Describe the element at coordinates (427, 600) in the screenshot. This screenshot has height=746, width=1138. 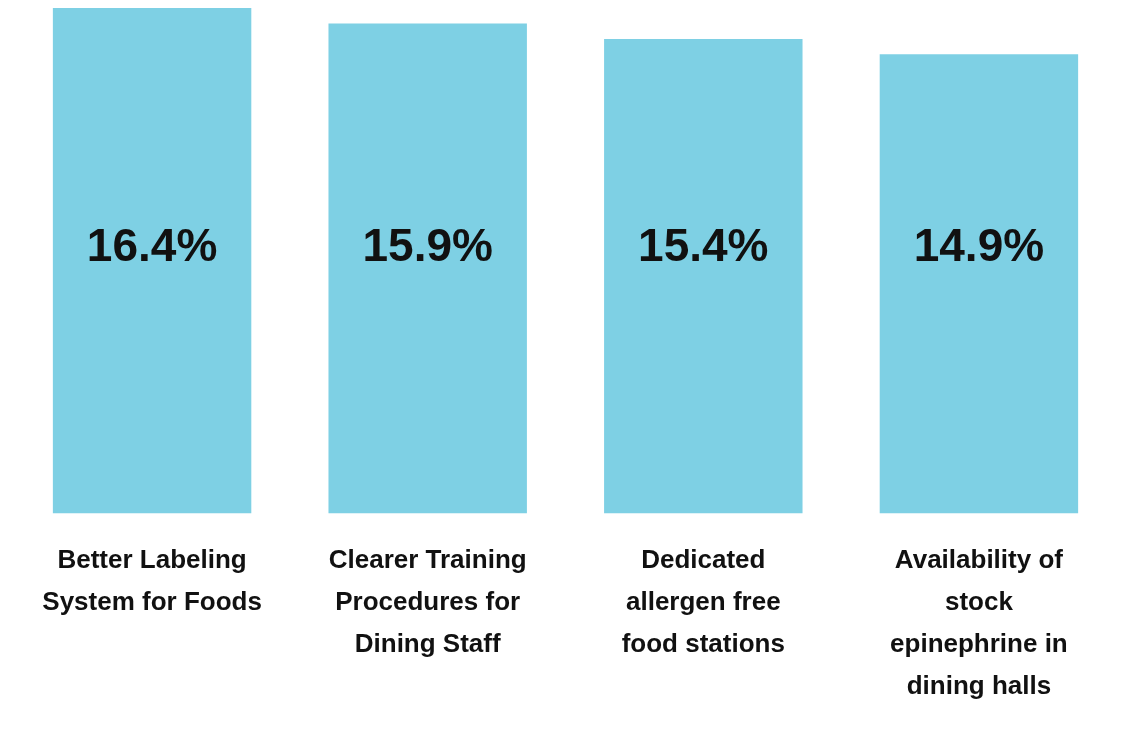
I see `x-tick-label: Clearer Training Procedures for Dining Staff` at that location.